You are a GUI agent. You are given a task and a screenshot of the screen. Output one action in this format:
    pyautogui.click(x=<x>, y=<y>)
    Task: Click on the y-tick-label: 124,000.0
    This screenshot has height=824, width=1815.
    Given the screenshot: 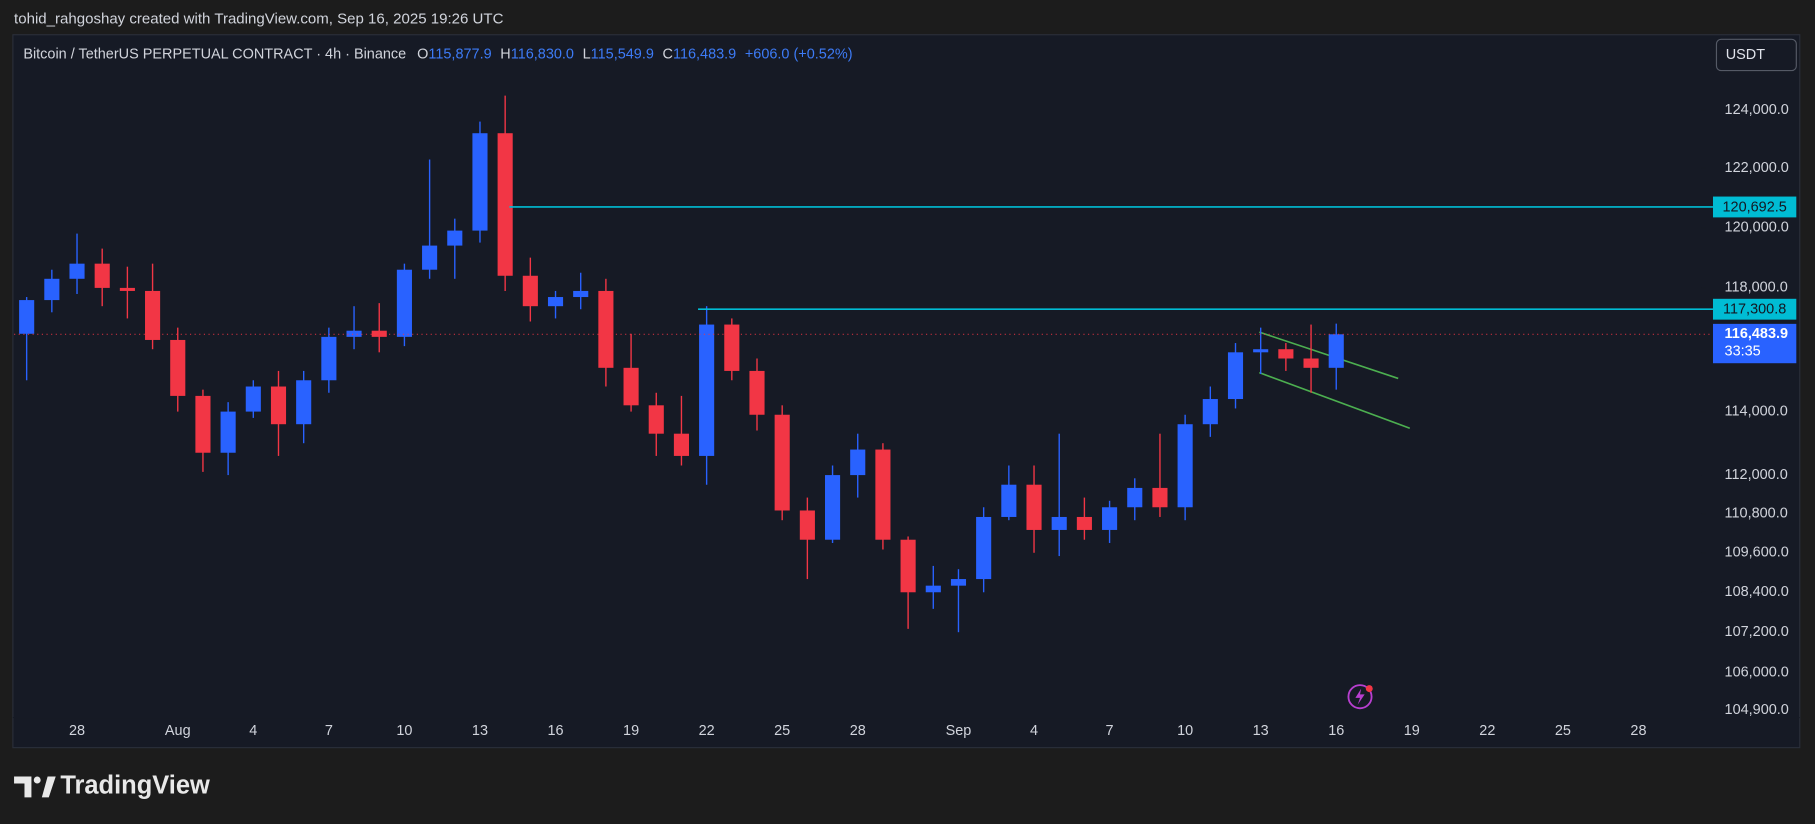 What is the action you would take?
    pyautogui.click(x=1757, y=110)
    